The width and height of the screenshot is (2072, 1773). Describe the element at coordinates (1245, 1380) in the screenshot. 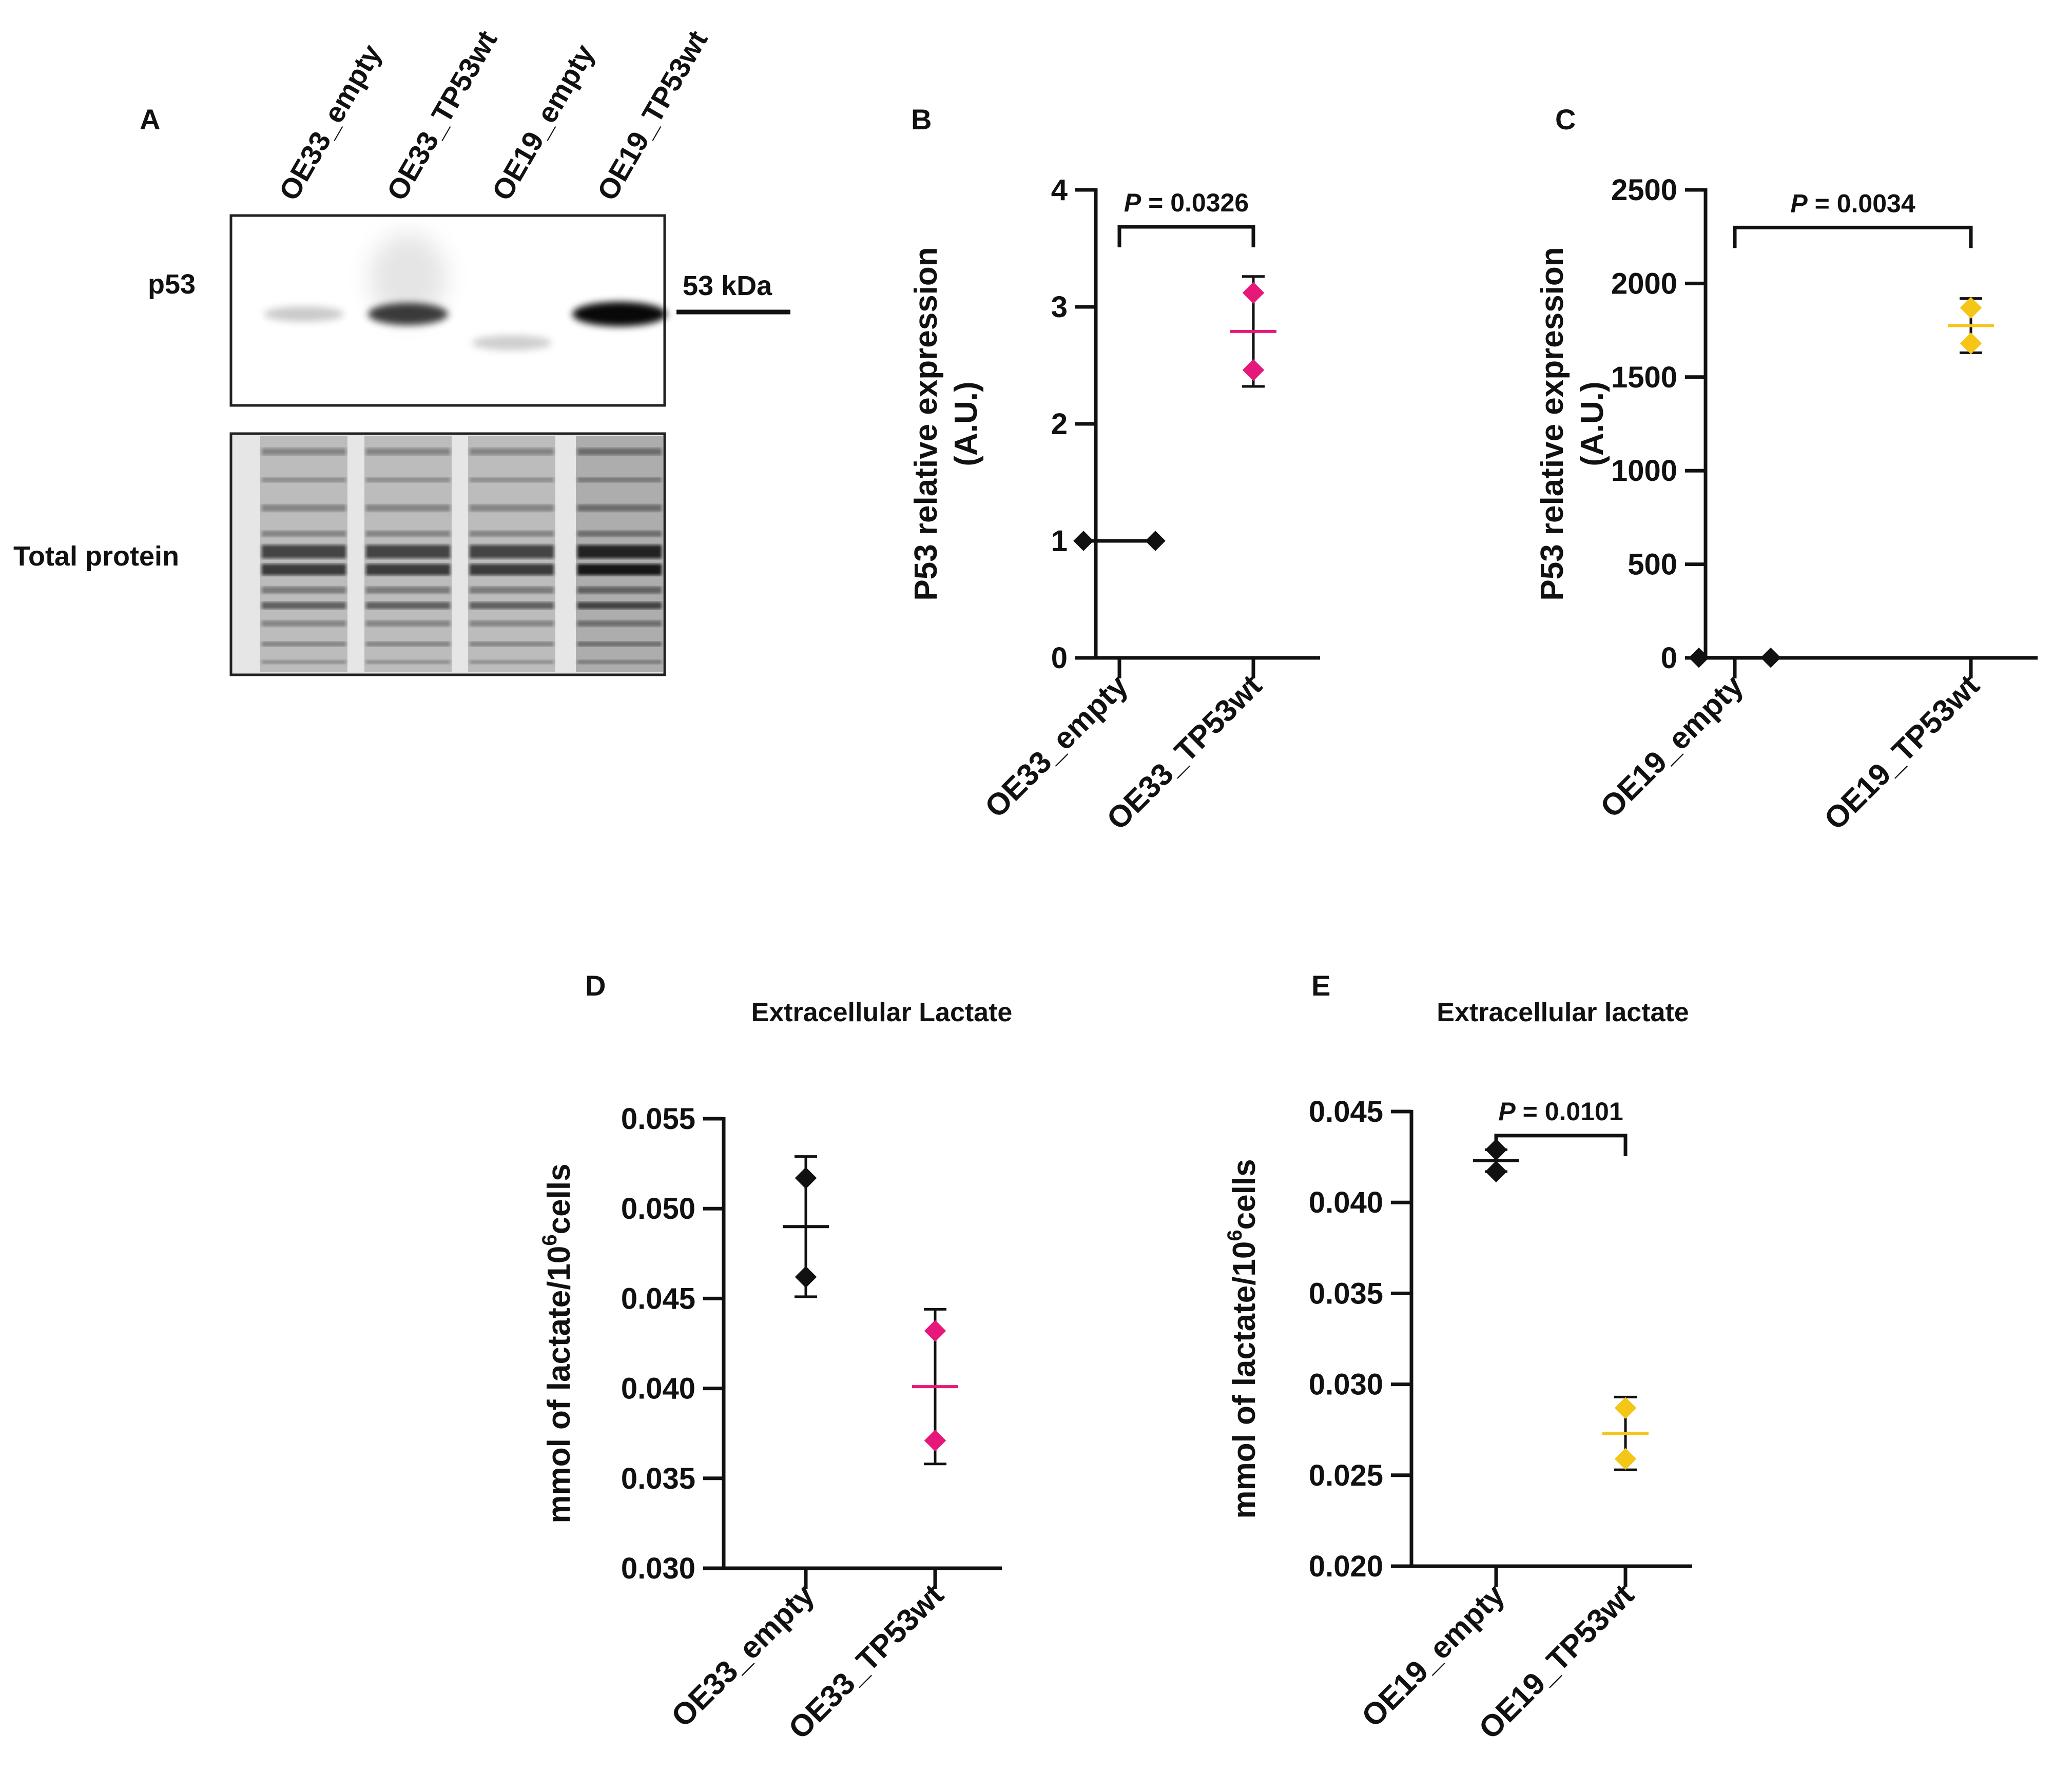

I see `y-axis-label-main: mmol of lactate/10` at that location.